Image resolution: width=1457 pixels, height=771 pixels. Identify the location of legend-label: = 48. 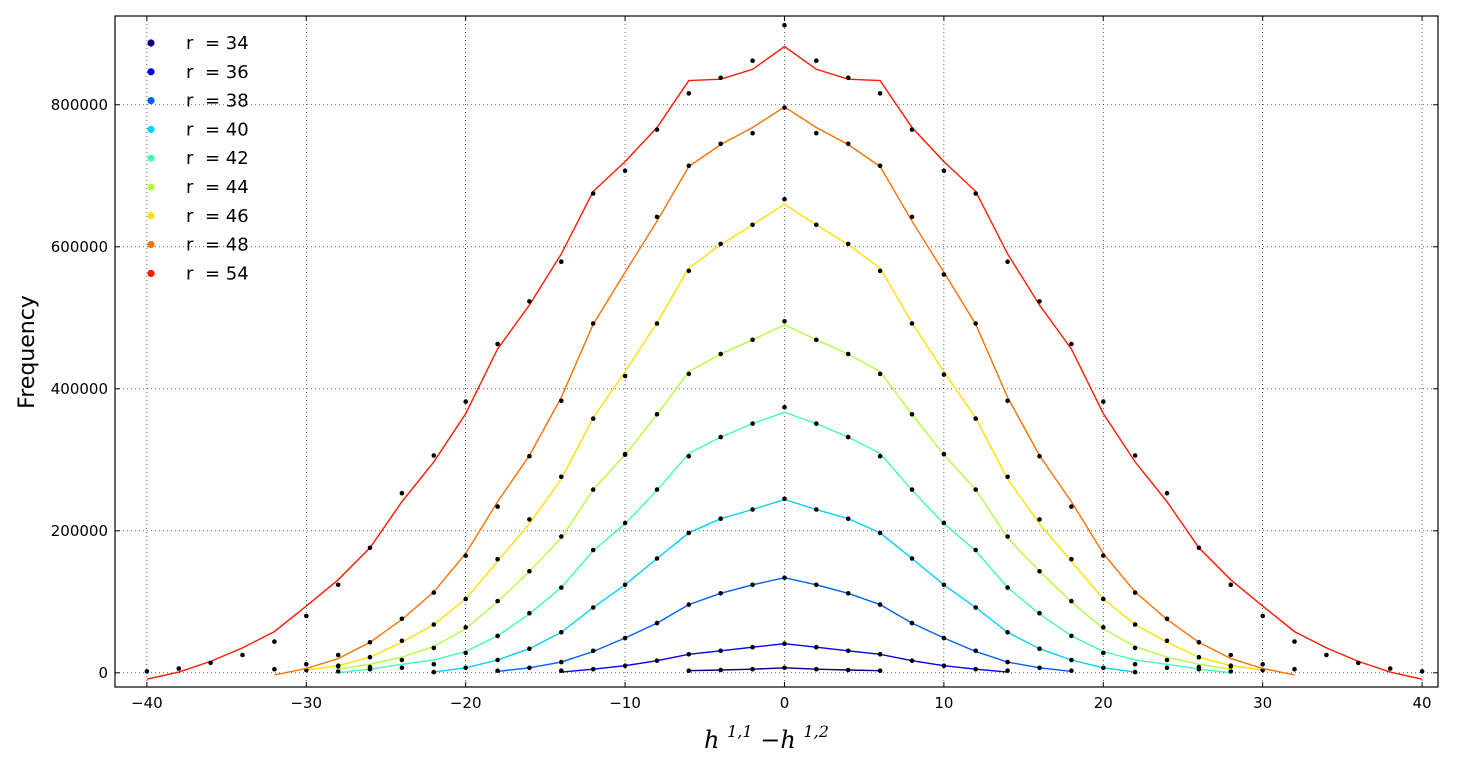
(227, 245).